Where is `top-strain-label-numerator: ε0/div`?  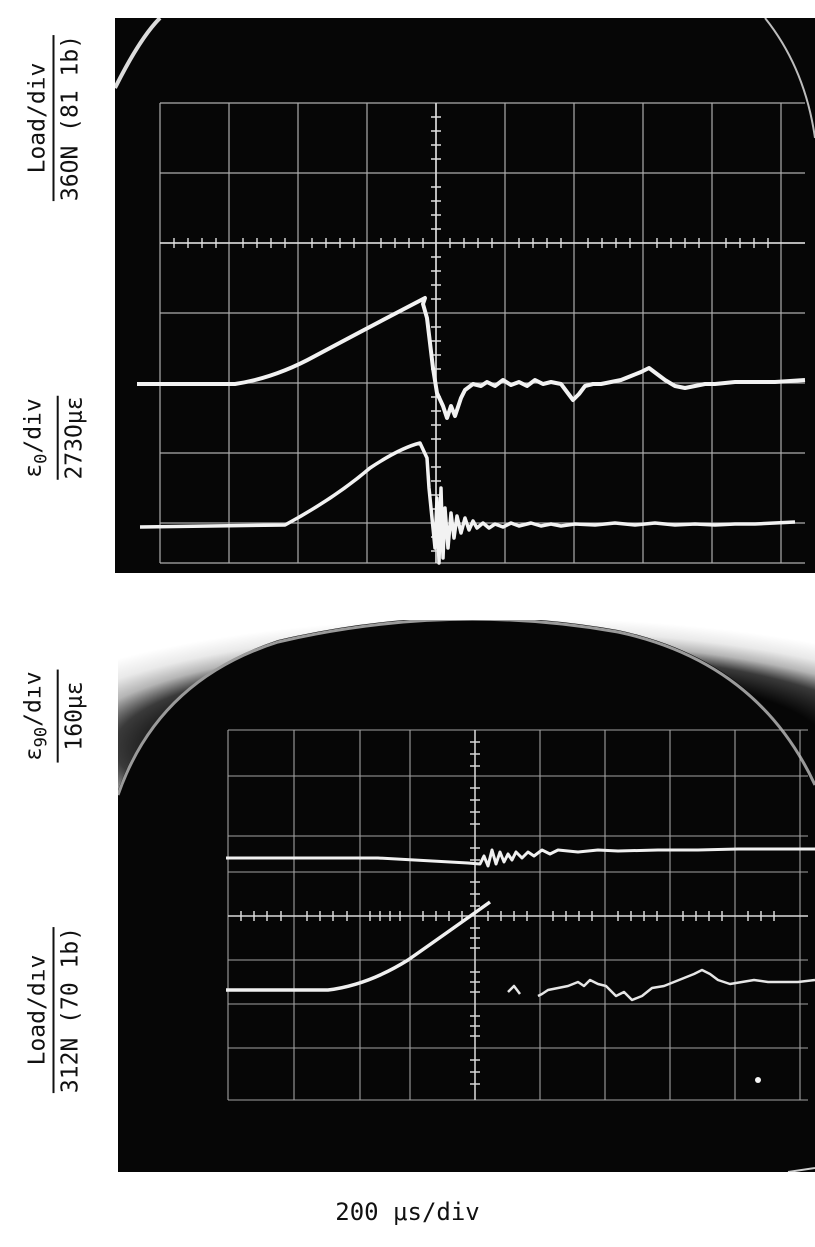
top-strain-label-numerator: ε0/div is located at coordinates (39, 438).